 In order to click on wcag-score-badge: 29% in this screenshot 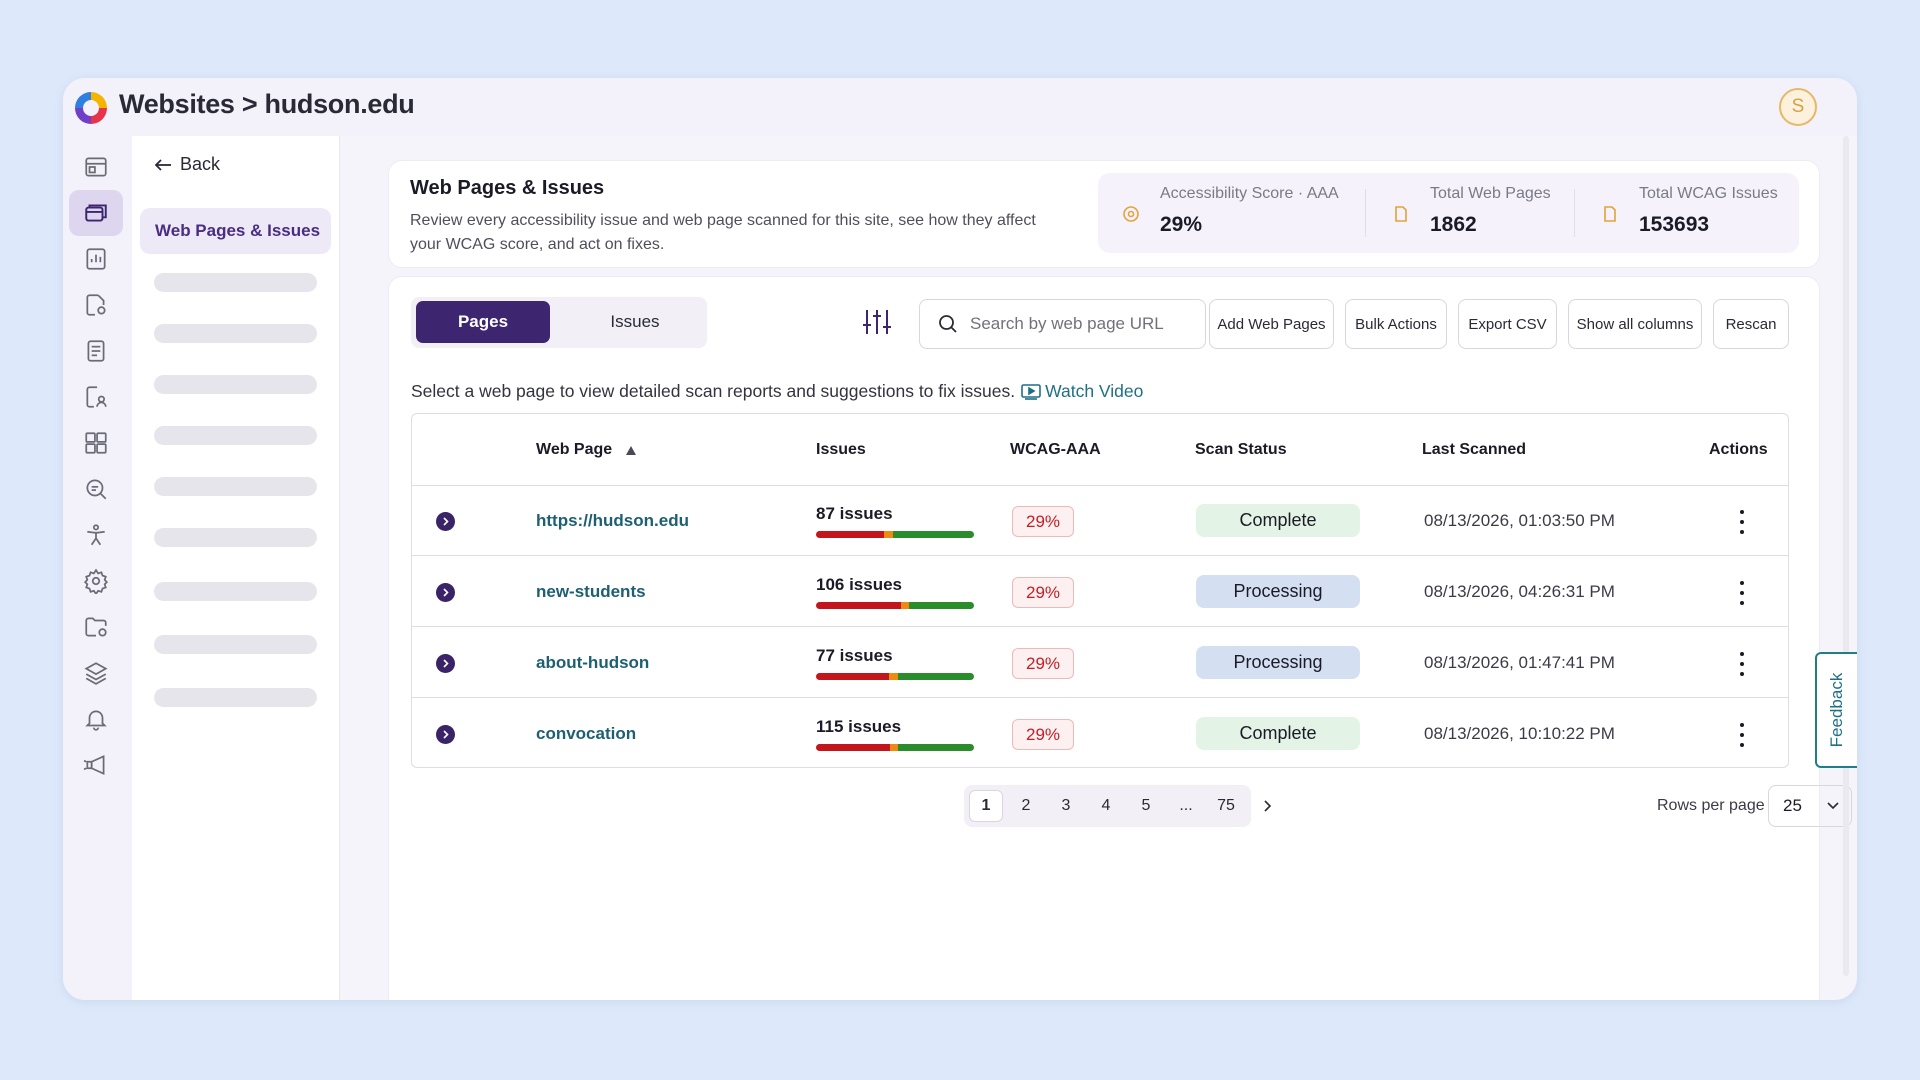, I will do `click(1043, 663)`.